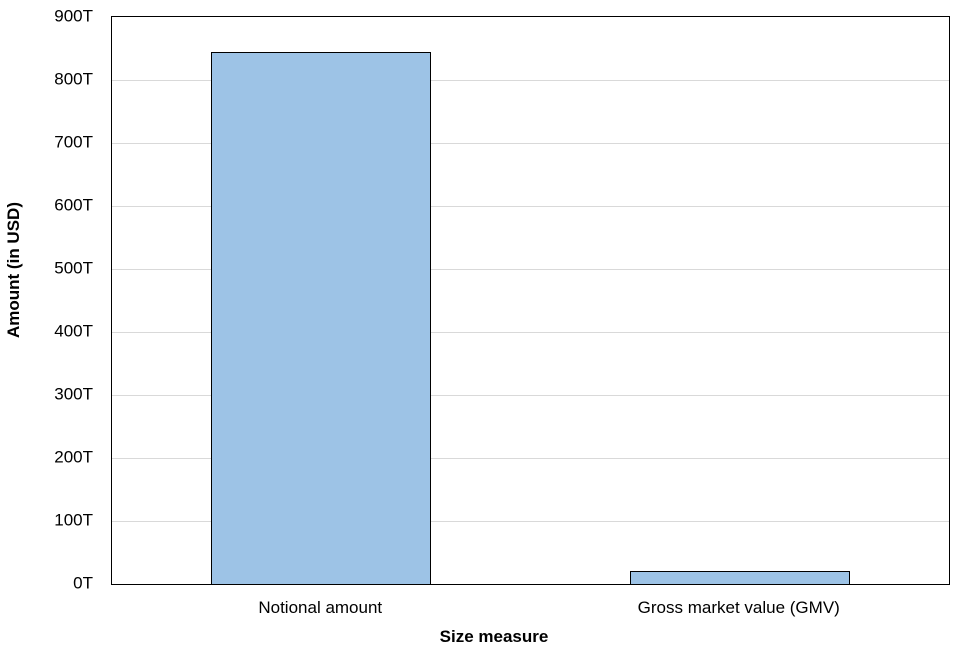 Image resolution: width=955 pixels, height=652 pixels. Describe the element at coordinates (73, 16) in the screenshot. I see `y-tick-label: 900T` at that location.